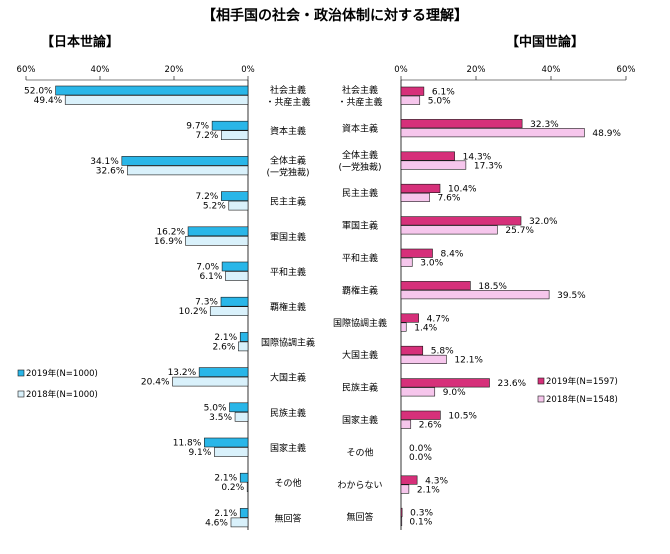 The height and width of the screenshot is (554, 670). What do you see at coordinates (449, 199) in the screenshot?
I see `data-label: 7.6%` at bounding box center [449, 199].